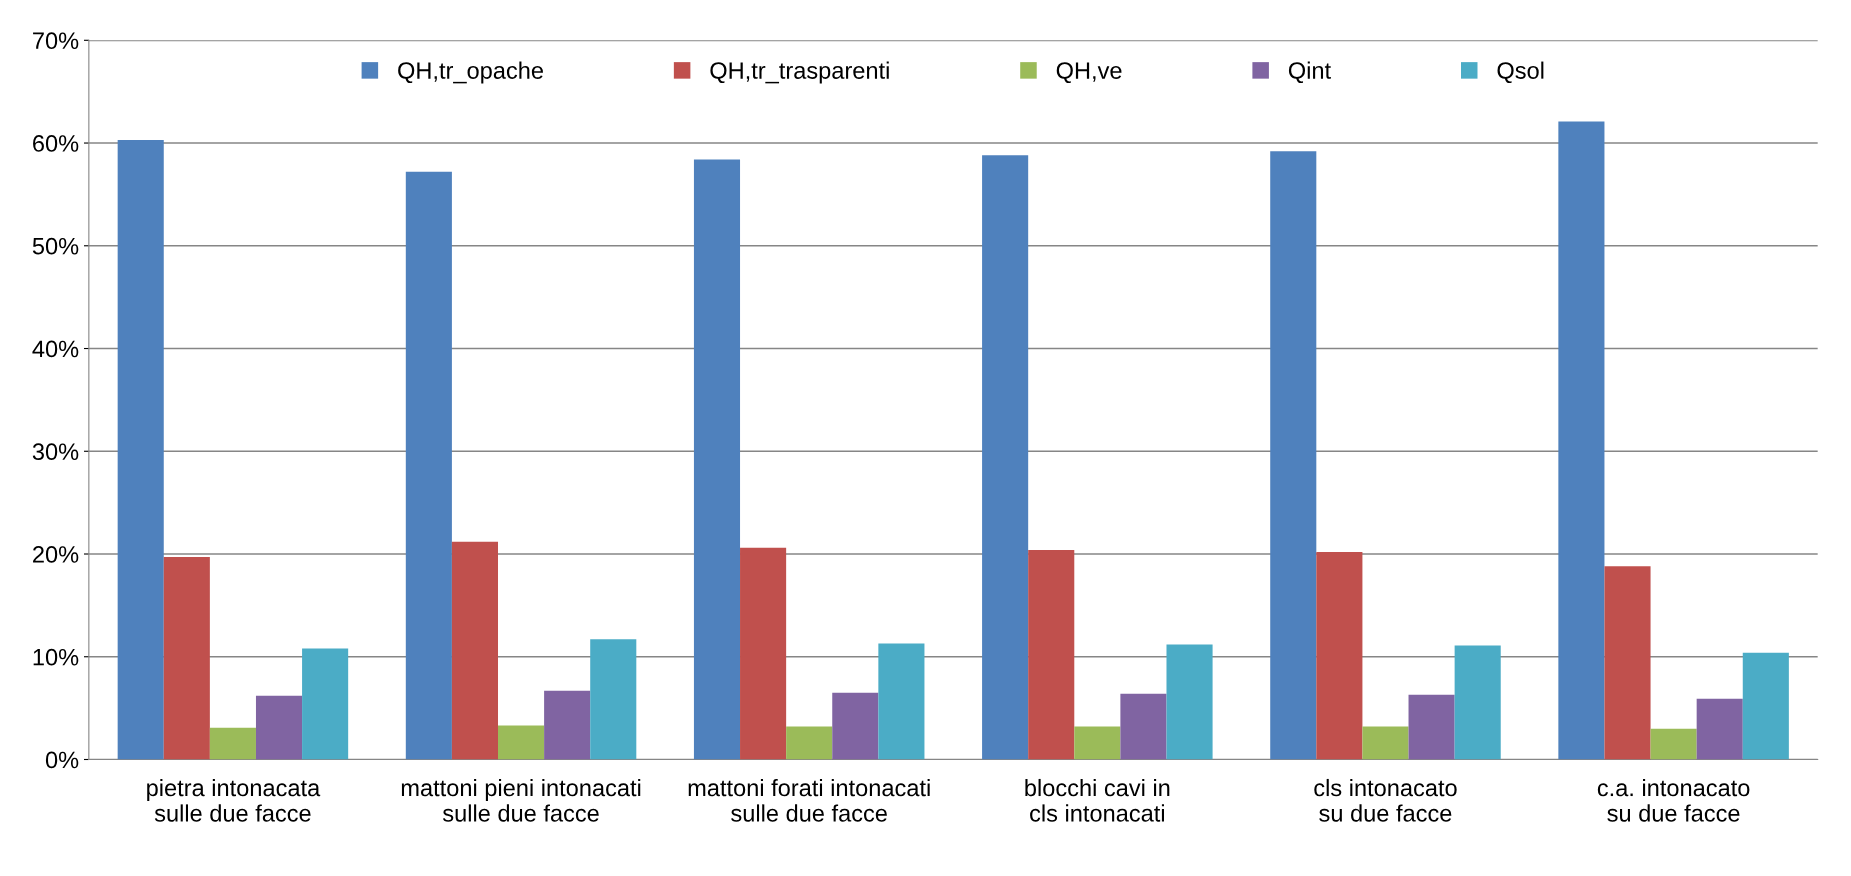 The width and height of the screenshot is (1851, 876). Describe the element at coordinates (62, 760) in the screenshot. I see `y-tick-label: 0%` at that location.